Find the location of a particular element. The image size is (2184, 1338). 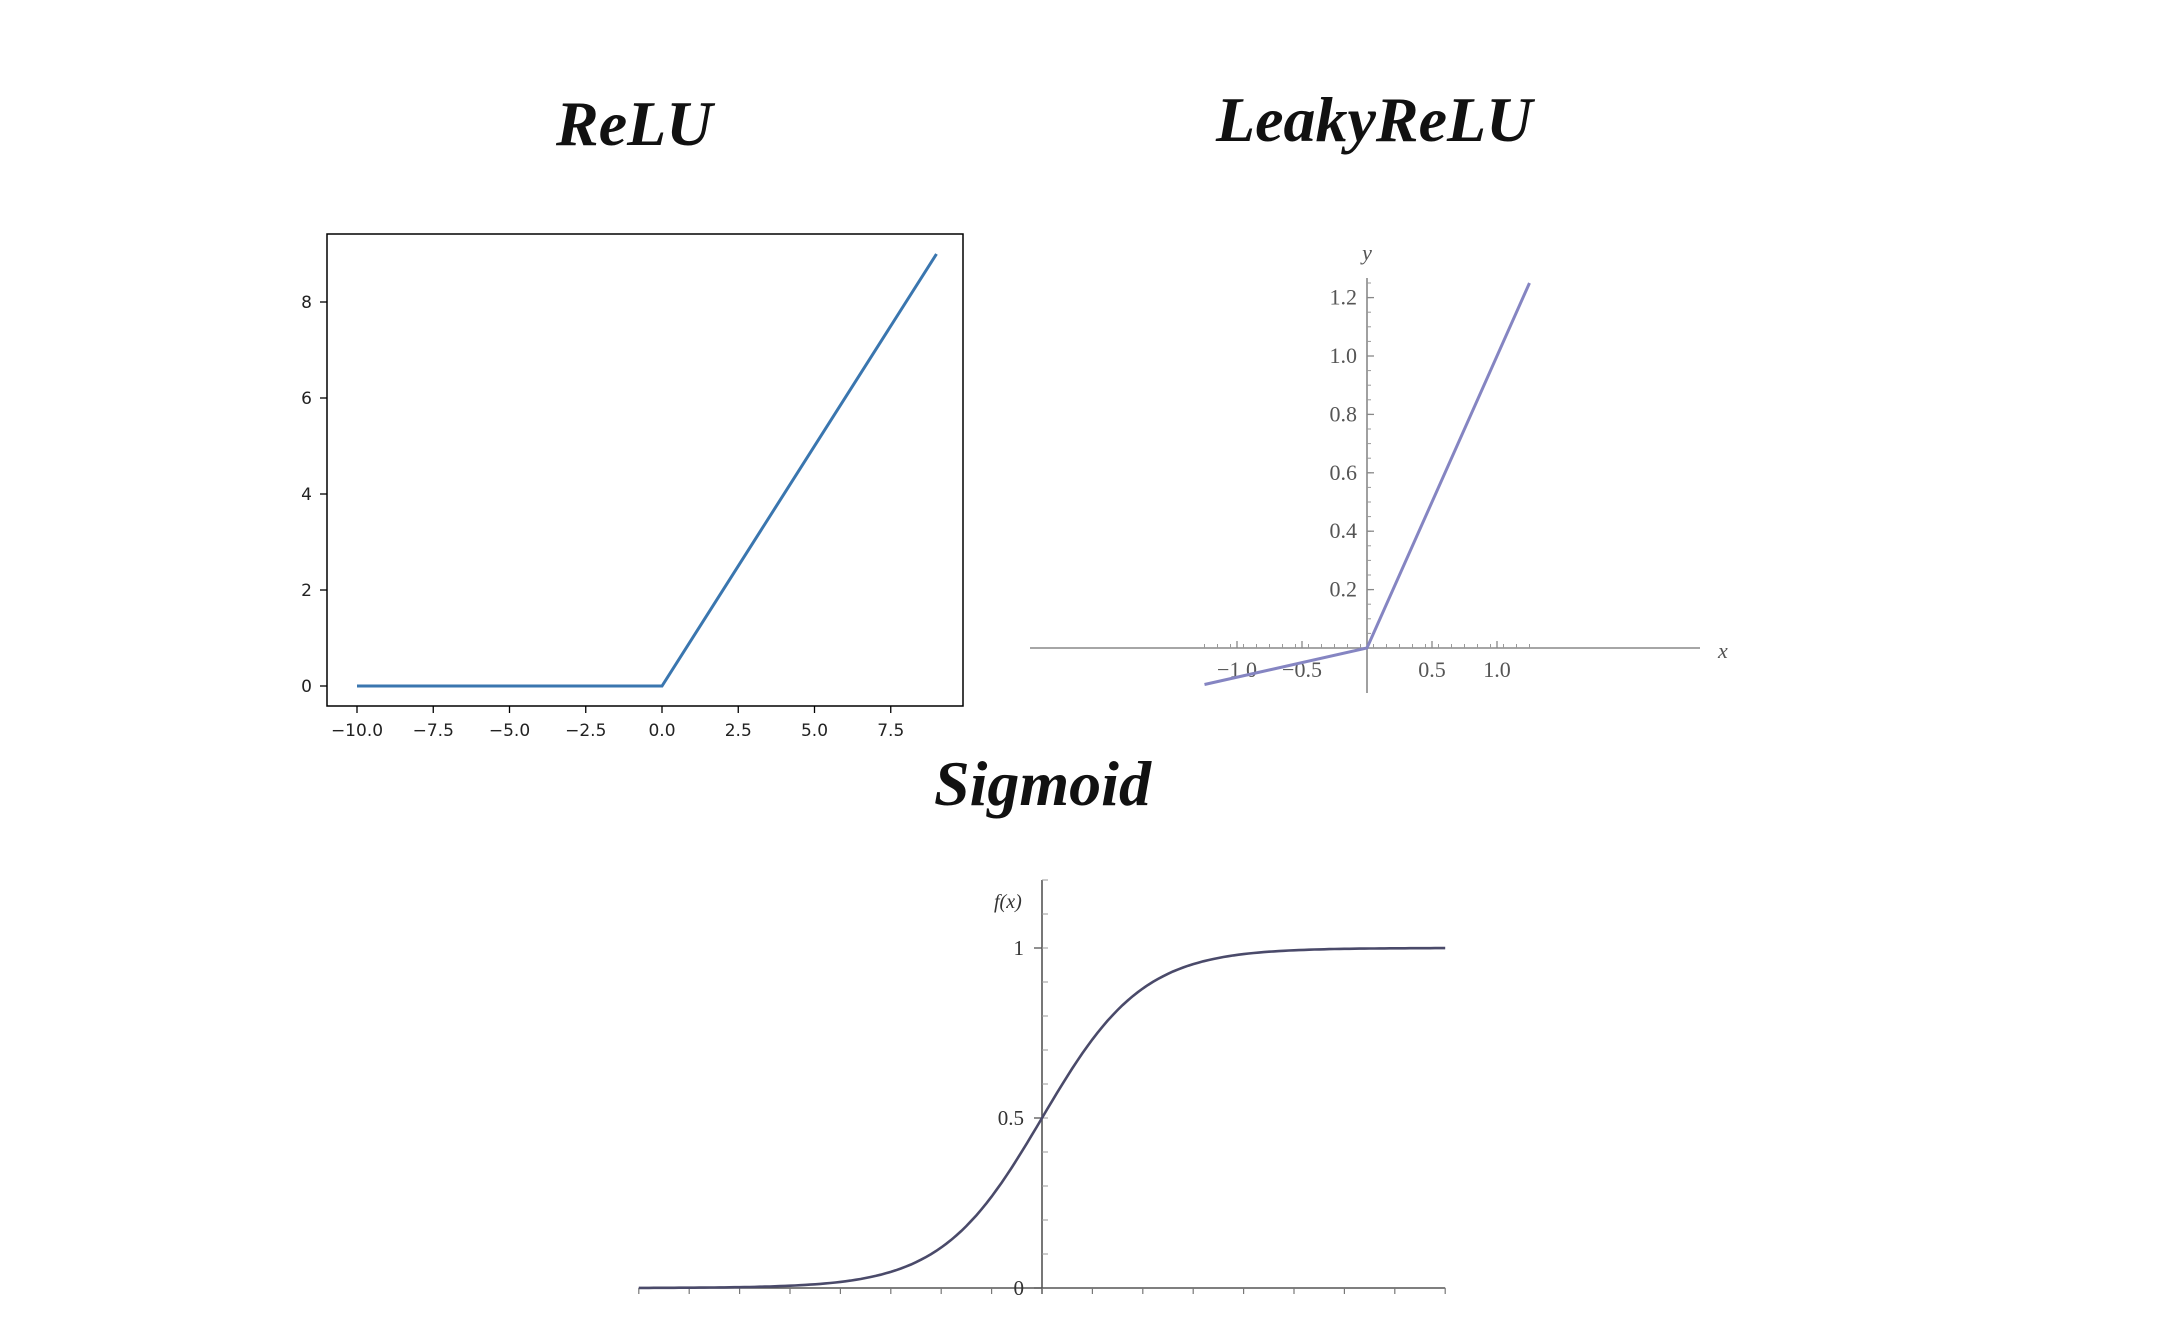

relu-y-tick-label: 8 is located at coordinates (306, 303).